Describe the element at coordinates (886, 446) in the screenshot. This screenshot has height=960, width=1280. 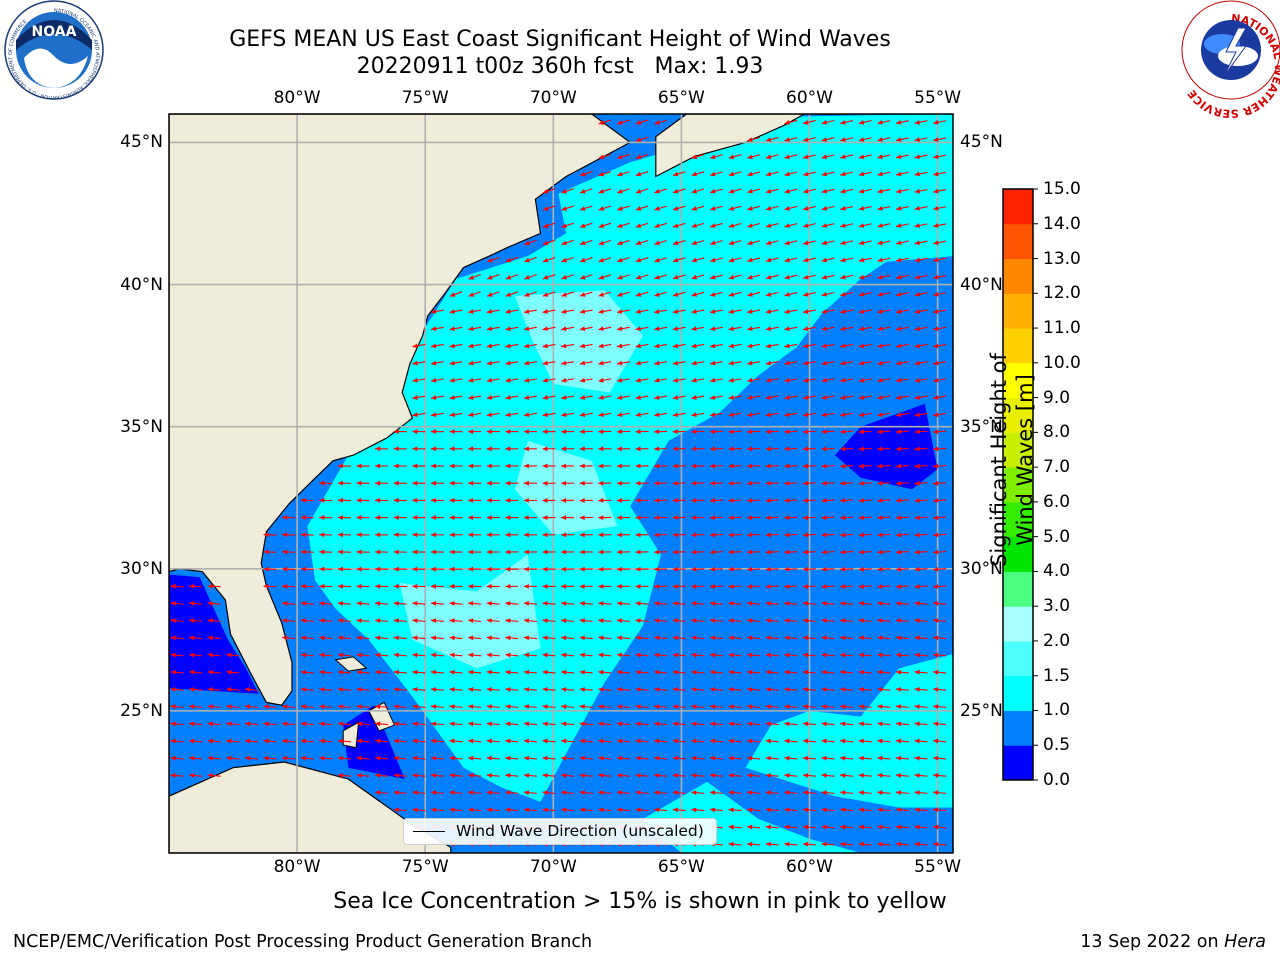
I see `band-0-0-5-east` at that location.